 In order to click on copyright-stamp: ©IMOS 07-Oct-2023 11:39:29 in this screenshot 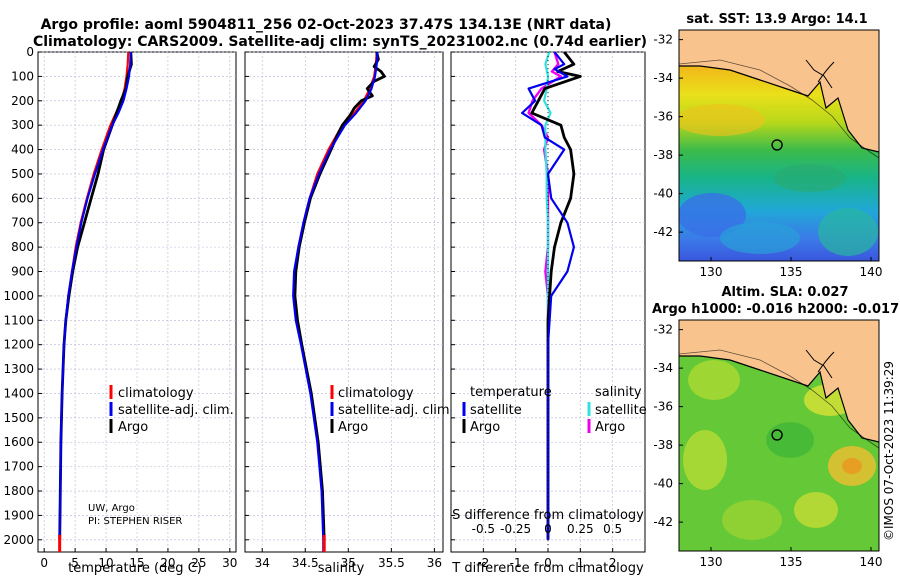, I will do `click(889, 451)`.